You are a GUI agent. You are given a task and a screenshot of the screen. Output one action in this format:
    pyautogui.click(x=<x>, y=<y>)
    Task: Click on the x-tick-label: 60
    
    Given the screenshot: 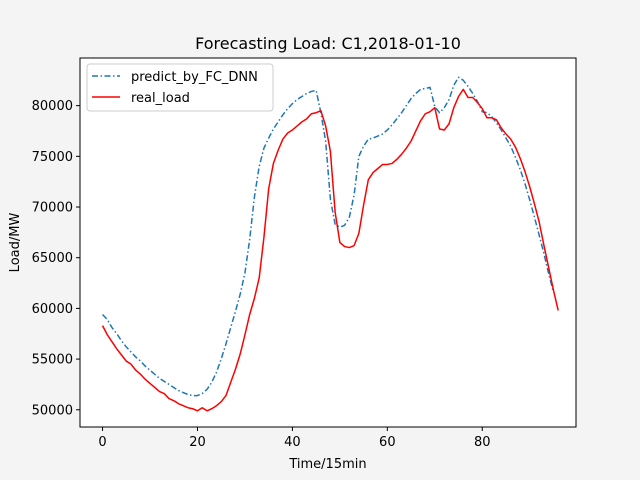 What is the action you would take?
    pyautogui.click(x=387, y=442)
    